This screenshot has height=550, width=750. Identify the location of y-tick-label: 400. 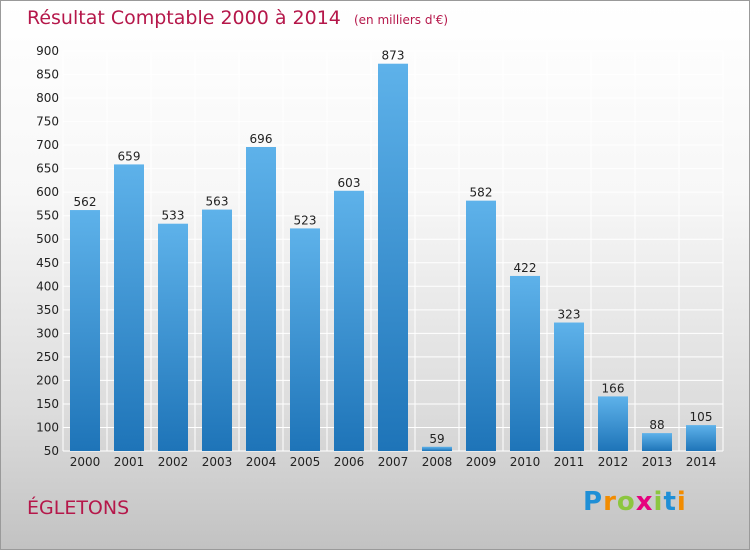
(47, 286).